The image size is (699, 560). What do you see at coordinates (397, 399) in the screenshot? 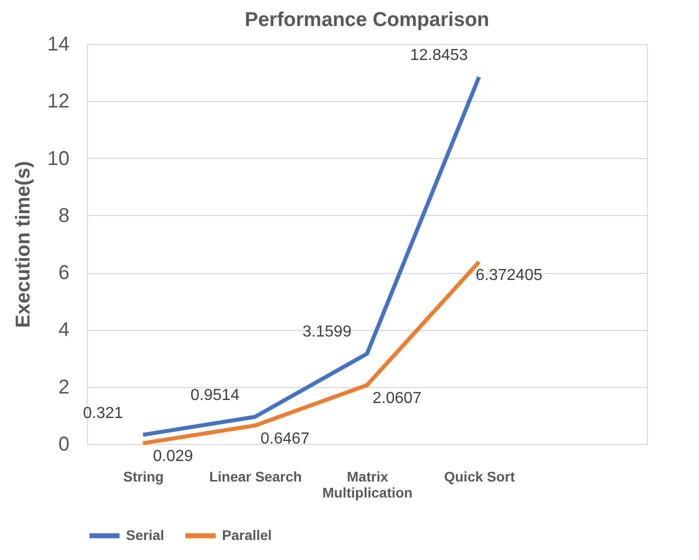
I see `data-label: 2.0607` at bounding box center [397, 399].